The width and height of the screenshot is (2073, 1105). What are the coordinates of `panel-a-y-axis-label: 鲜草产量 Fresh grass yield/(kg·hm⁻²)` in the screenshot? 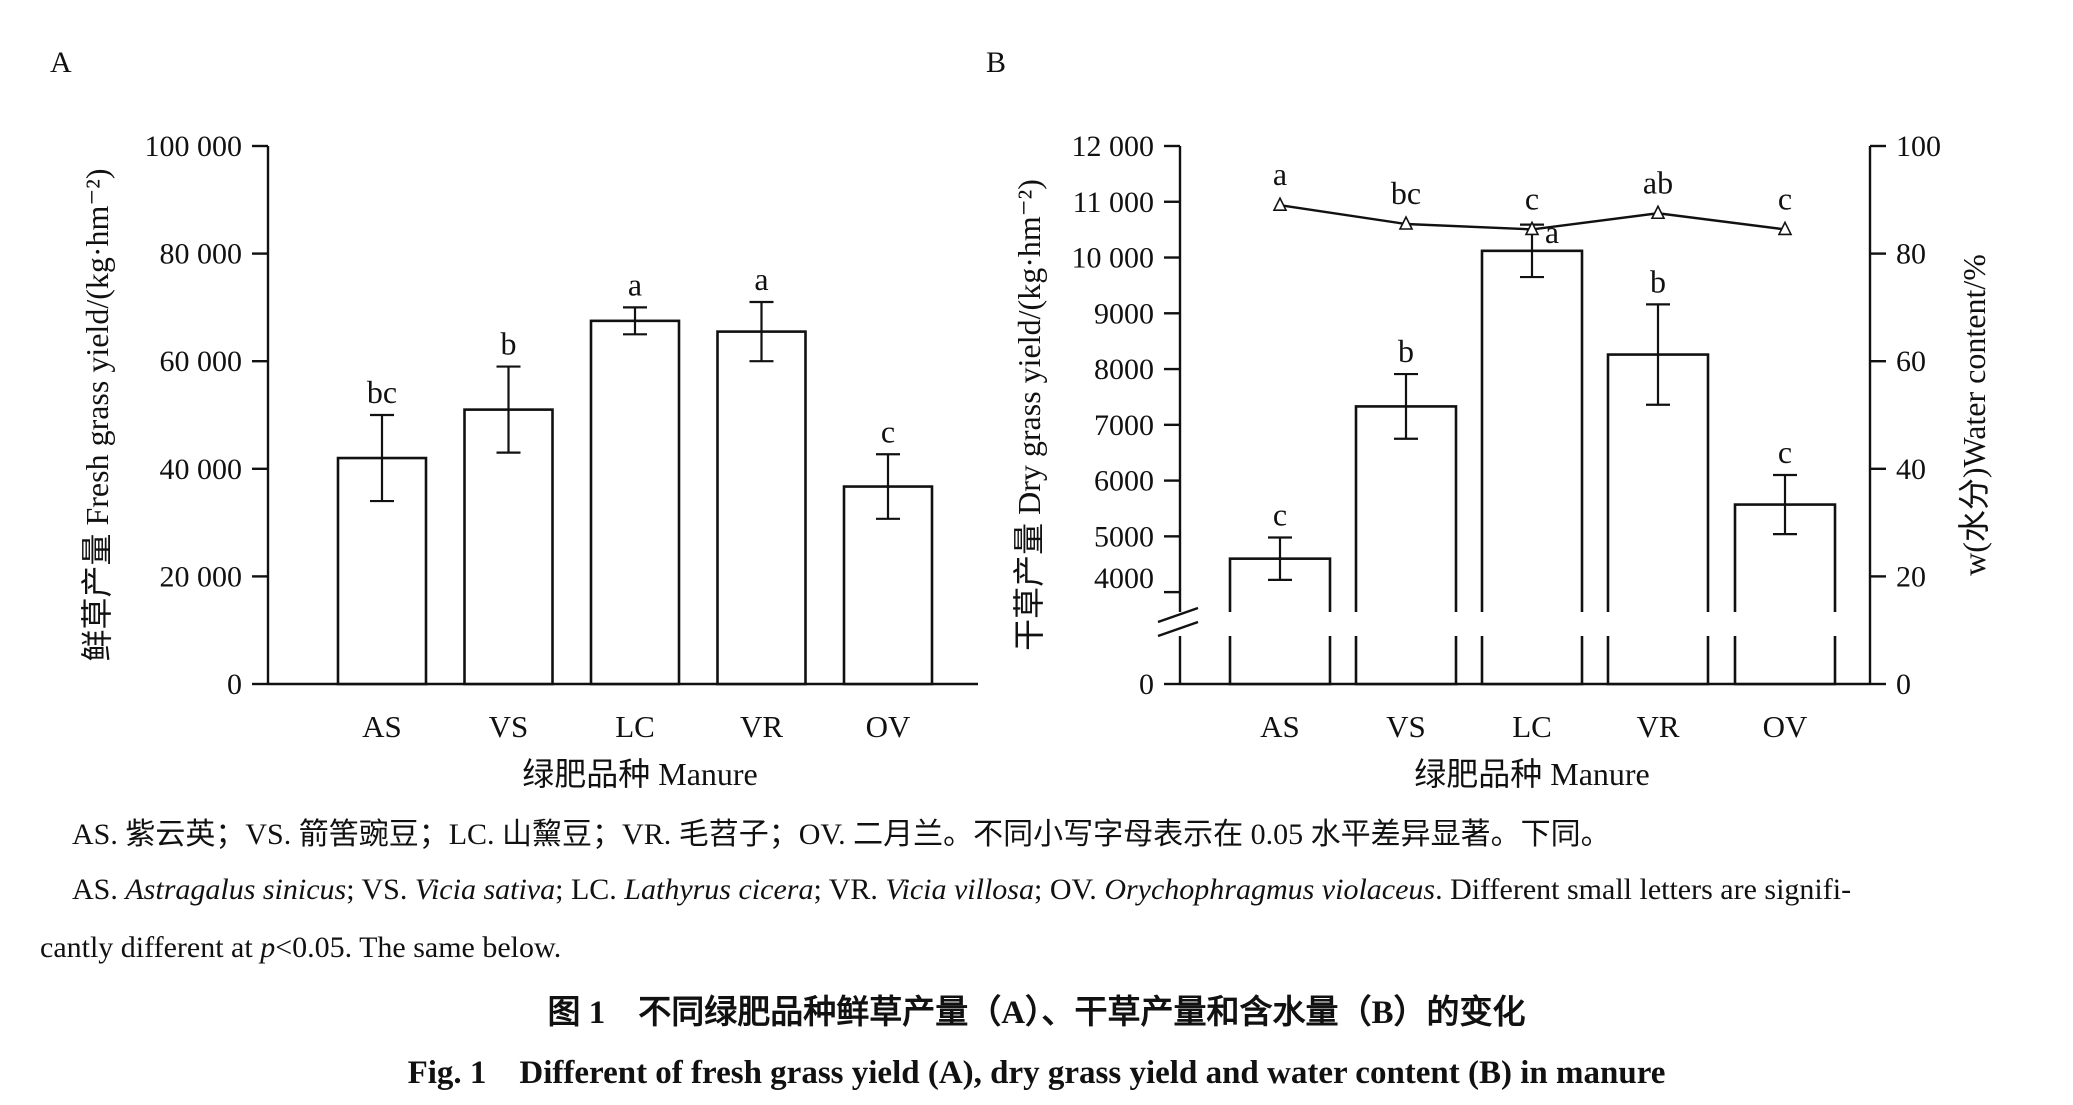 It's located at (97, 414).